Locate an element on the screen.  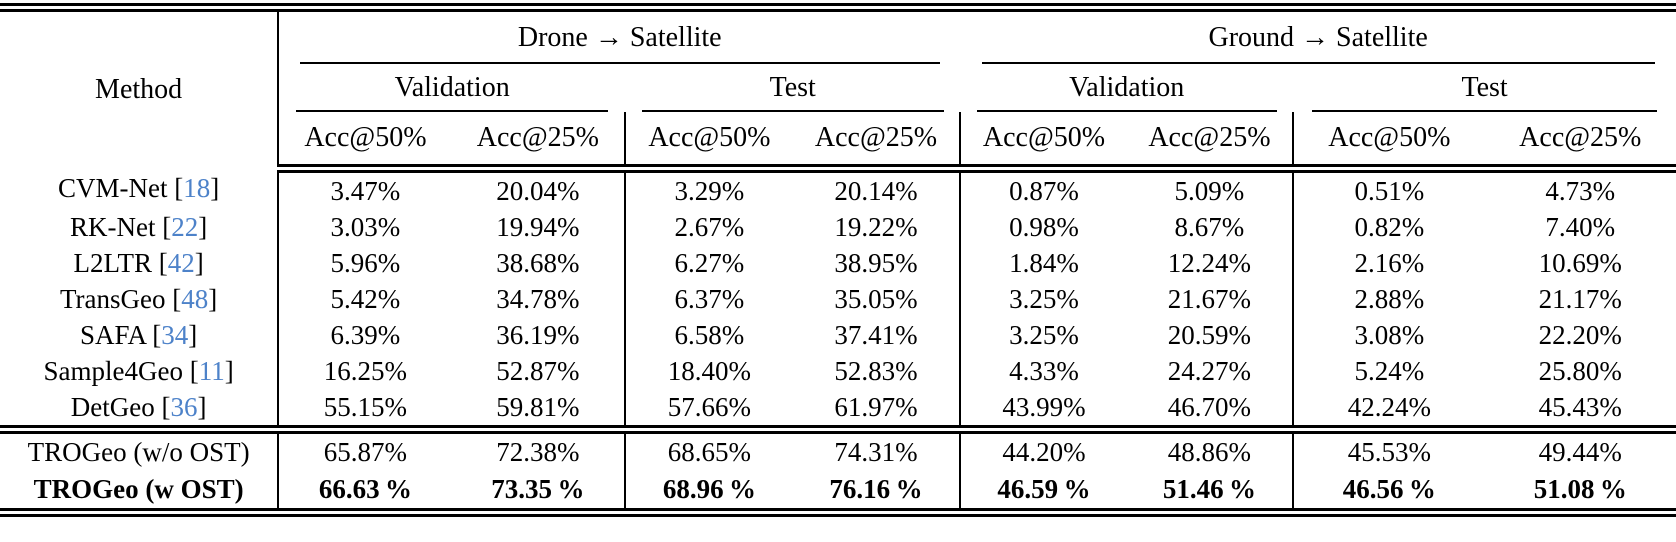
value-cell-ground-val-acc25: 12.24% is located at coordinates (1209, 262).